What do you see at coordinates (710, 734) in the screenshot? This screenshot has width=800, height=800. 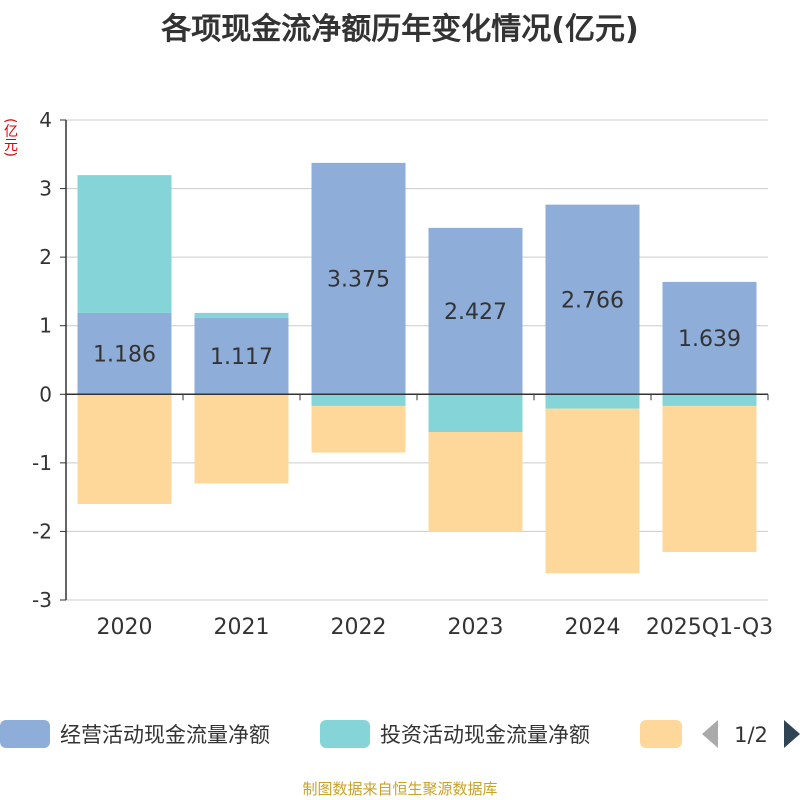 I see `legend-prev-icon` at bounding box center [710, 734].